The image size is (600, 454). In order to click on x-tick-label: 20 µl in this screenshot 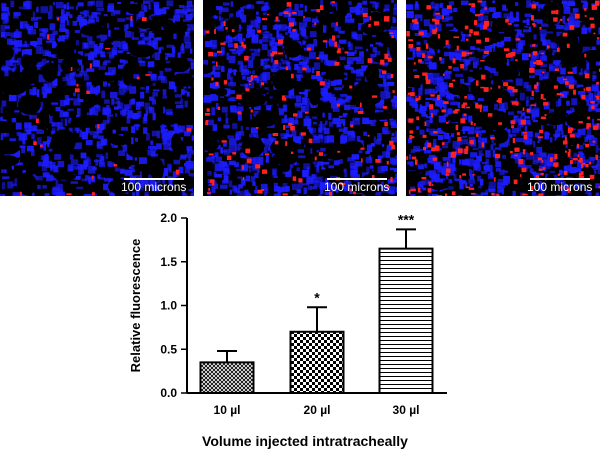, I will do `click(317, 410)`.